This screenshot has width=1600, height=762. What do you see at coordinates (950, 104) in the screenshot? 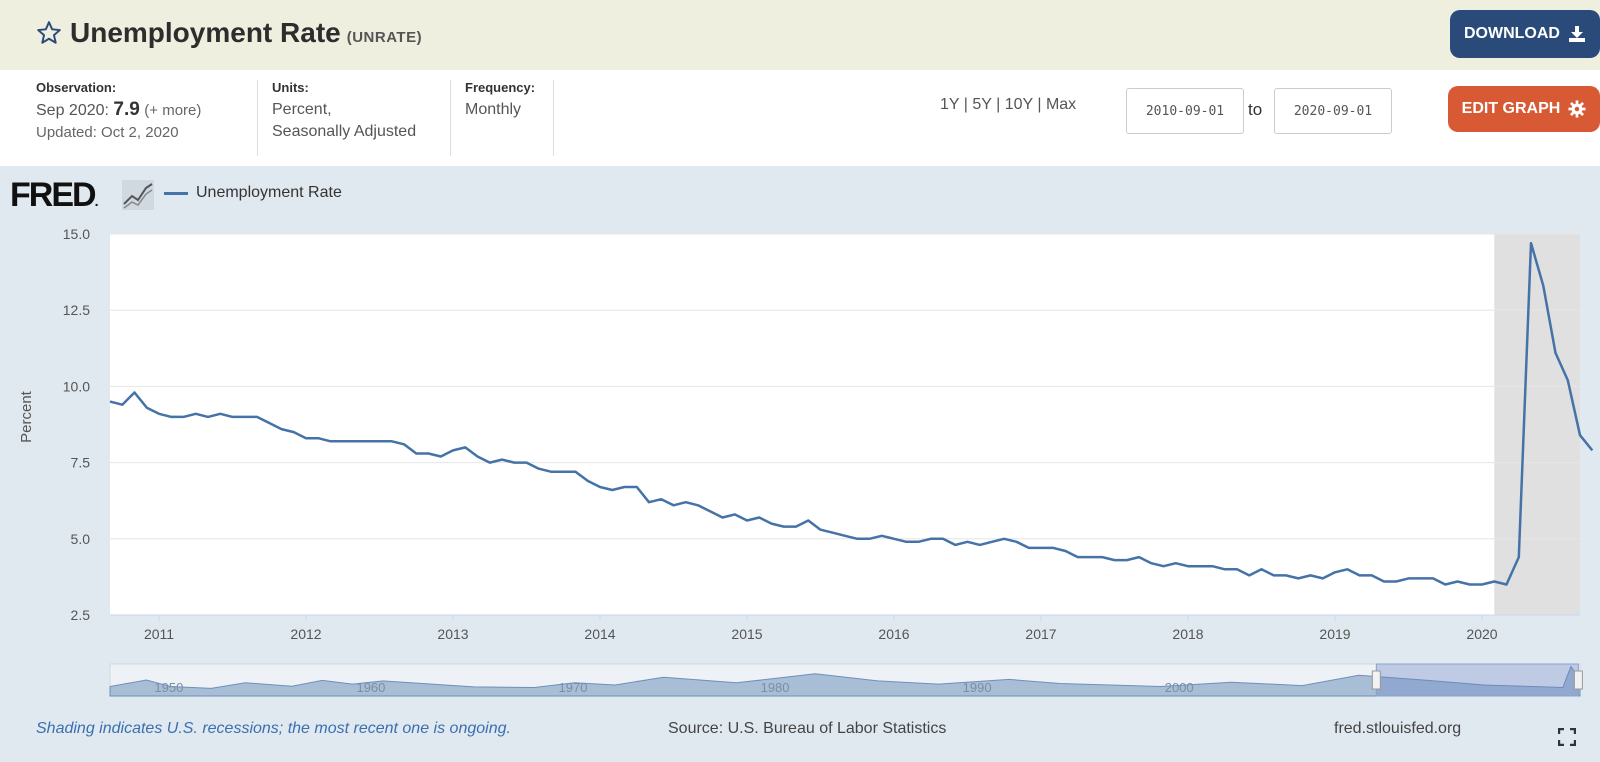
I see `range-1y: 1Y` at bounding box center [950, 104].